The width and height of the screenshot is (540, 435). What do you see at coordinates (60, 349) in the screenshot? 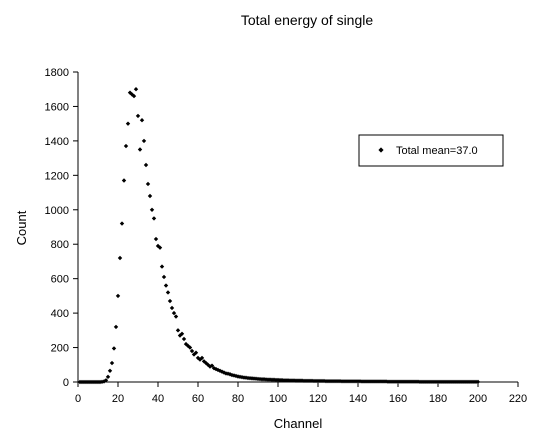
I see `y-tick-label: 200` at bounding box center [60, 349].